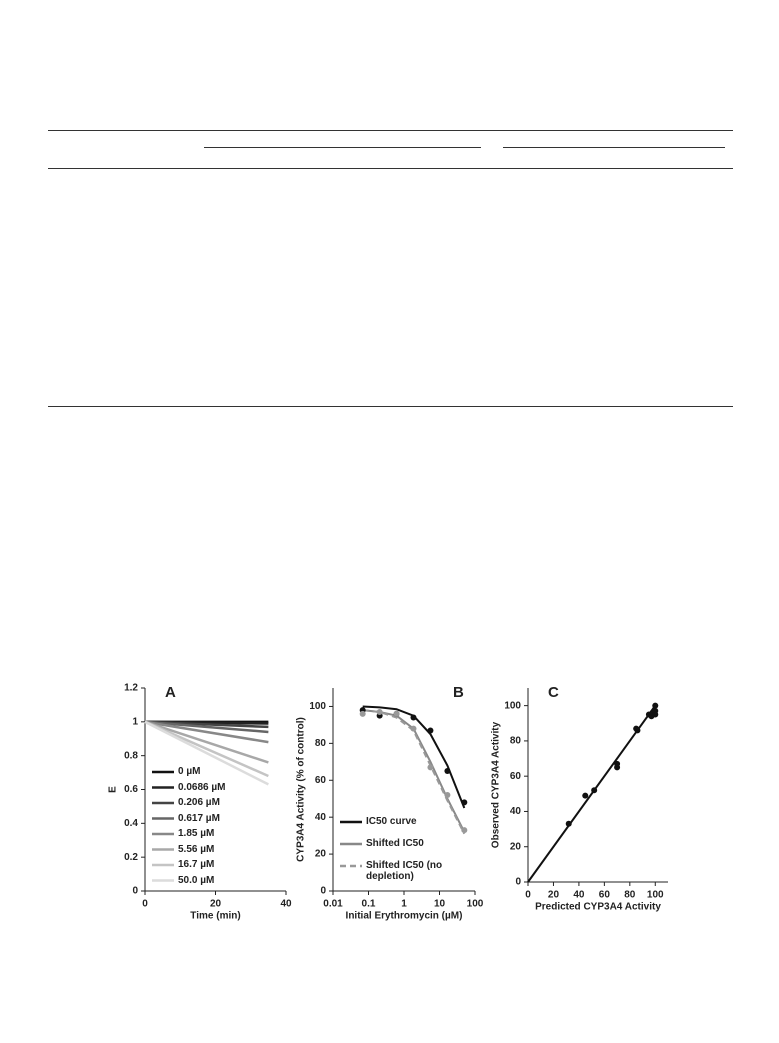 The image size is (779, 1043). What do you see at coordinates (301, 789) in the screenshot?
I see `y-axis-title: CYP3A4 Activity (% of control)` at bounding box center [301, 789].